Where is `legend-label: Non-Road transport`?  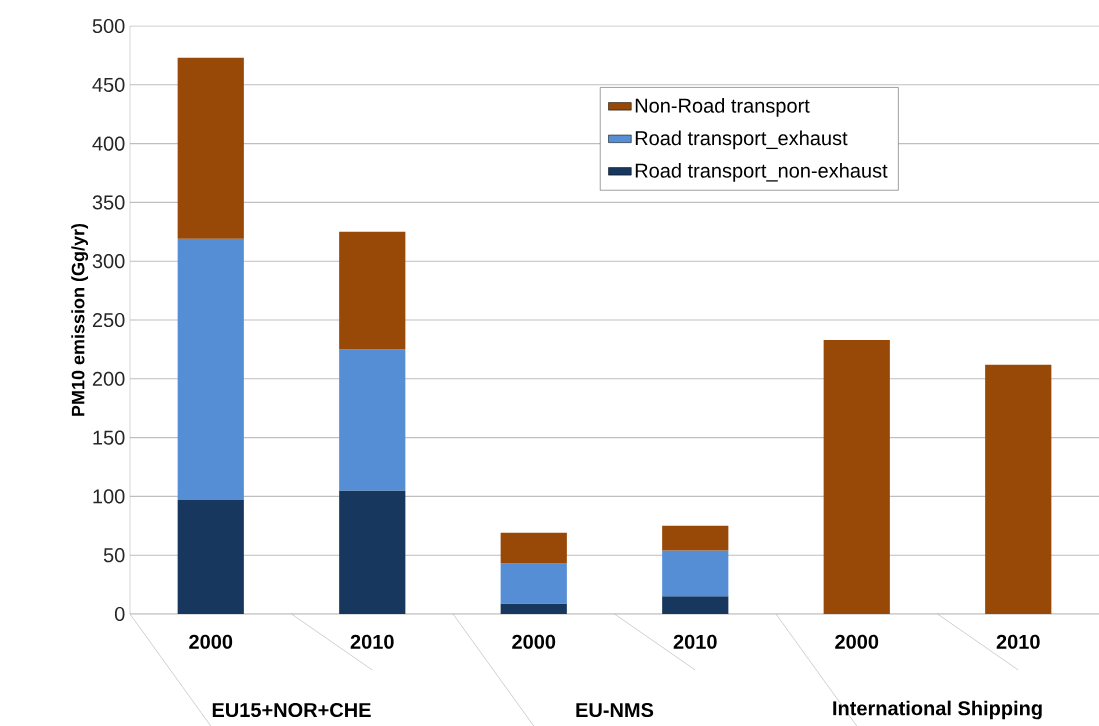
legend-label: Non-Road transport is located at coordinates (722, 107).